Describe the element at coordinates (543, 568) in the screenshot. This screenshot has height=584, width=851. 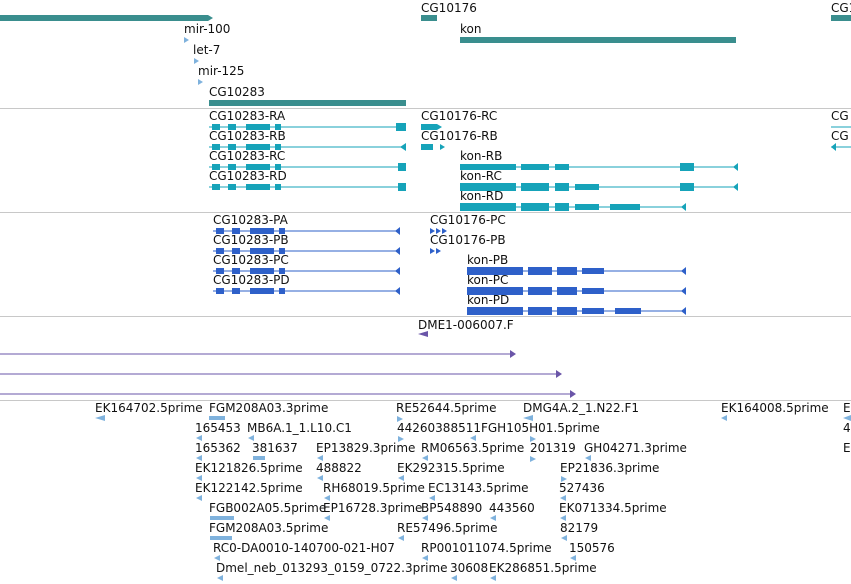
I see `est-label: EK286851.5prime` at that location.